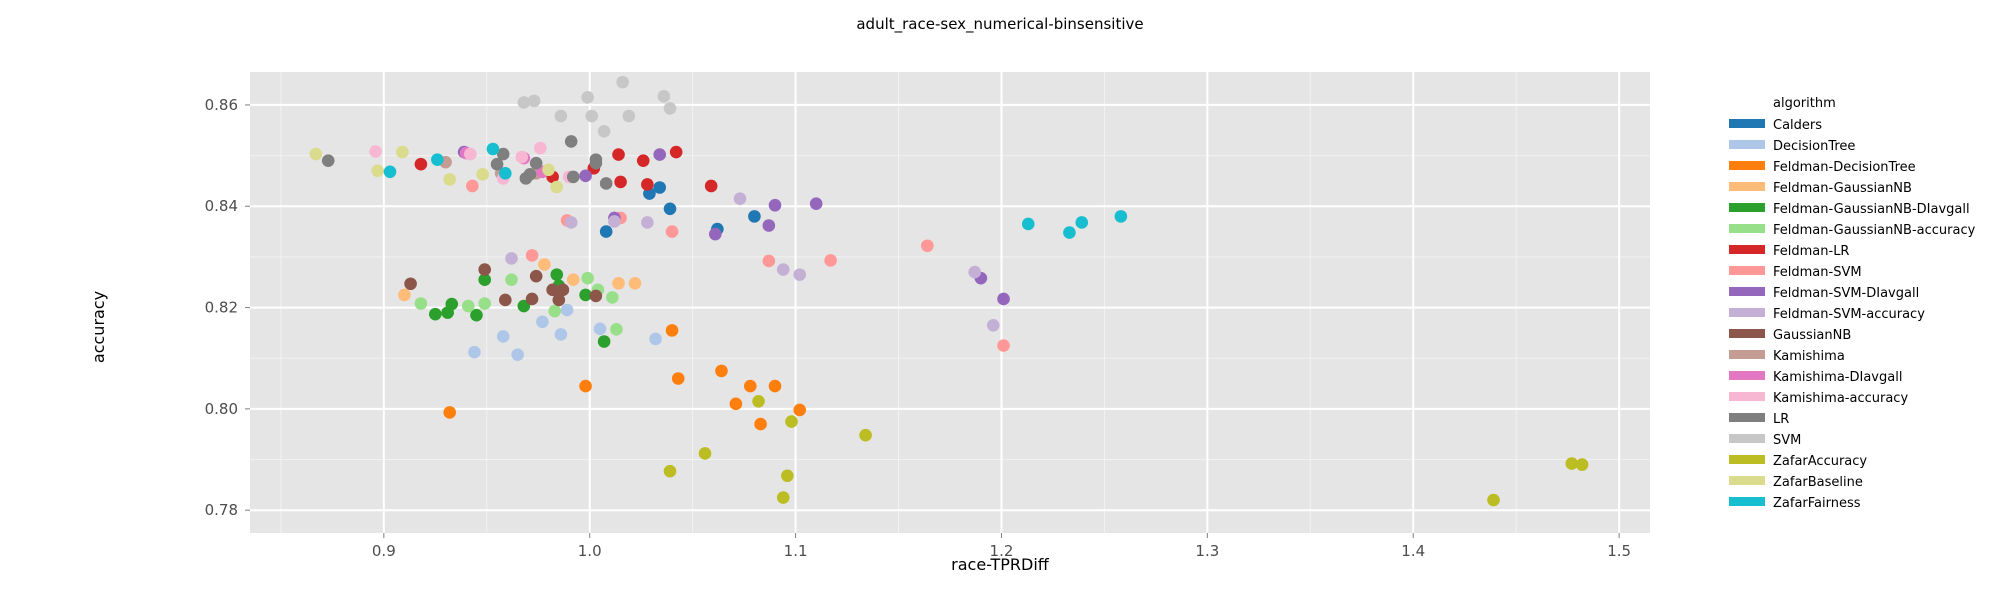  I want to click on legend-label: Kamishima, so click(1809, 356).